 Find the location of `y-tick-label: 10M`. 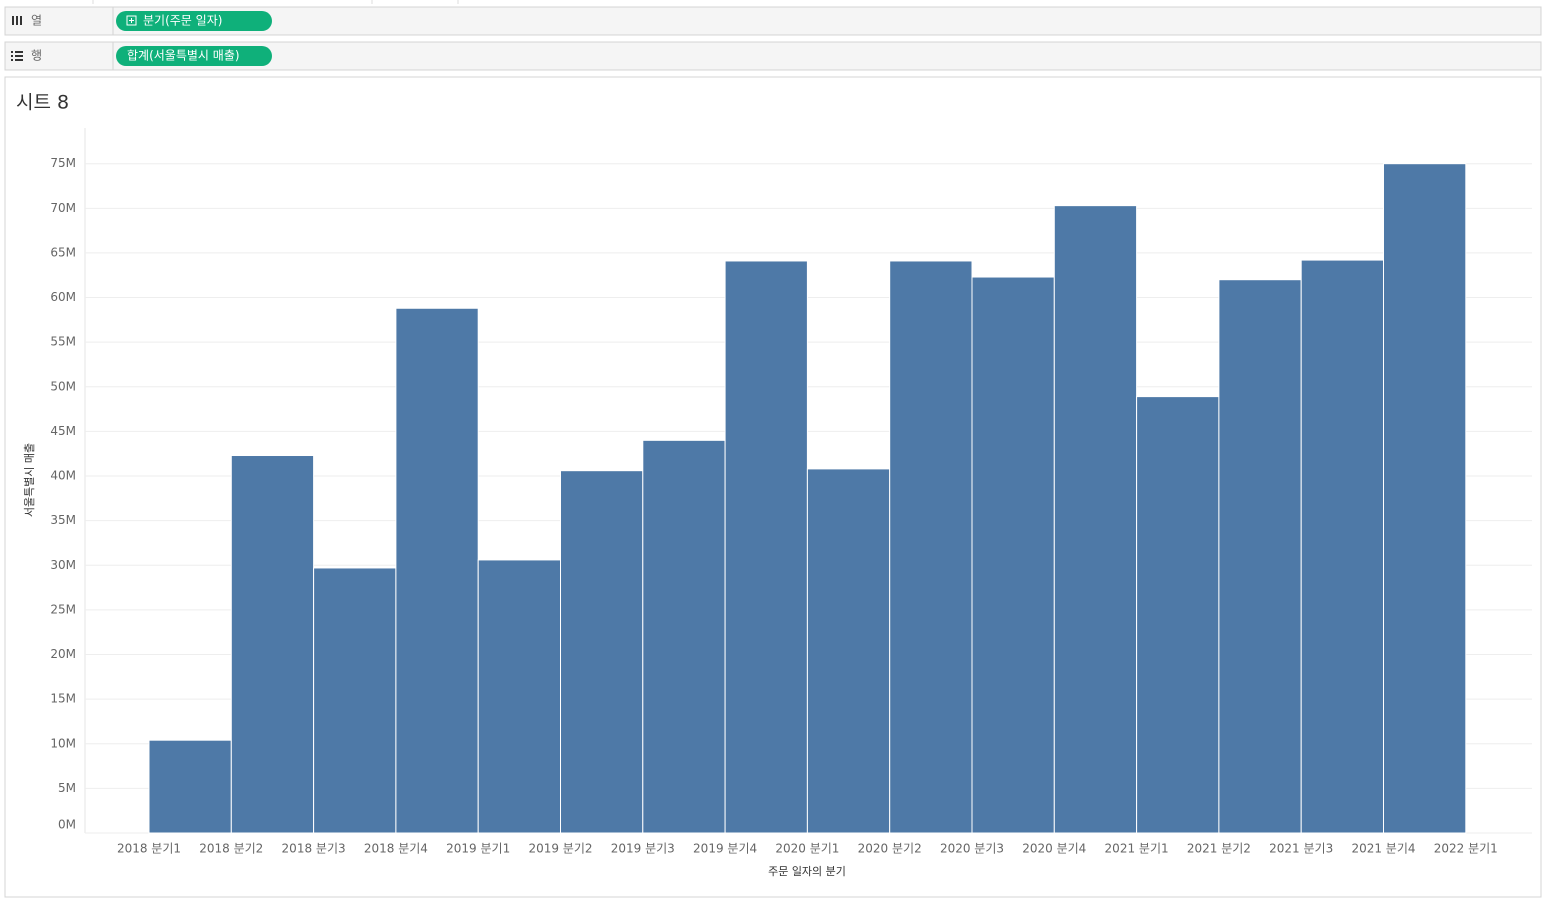

y-tick-label: 10M is located at coordinates (63, 743).